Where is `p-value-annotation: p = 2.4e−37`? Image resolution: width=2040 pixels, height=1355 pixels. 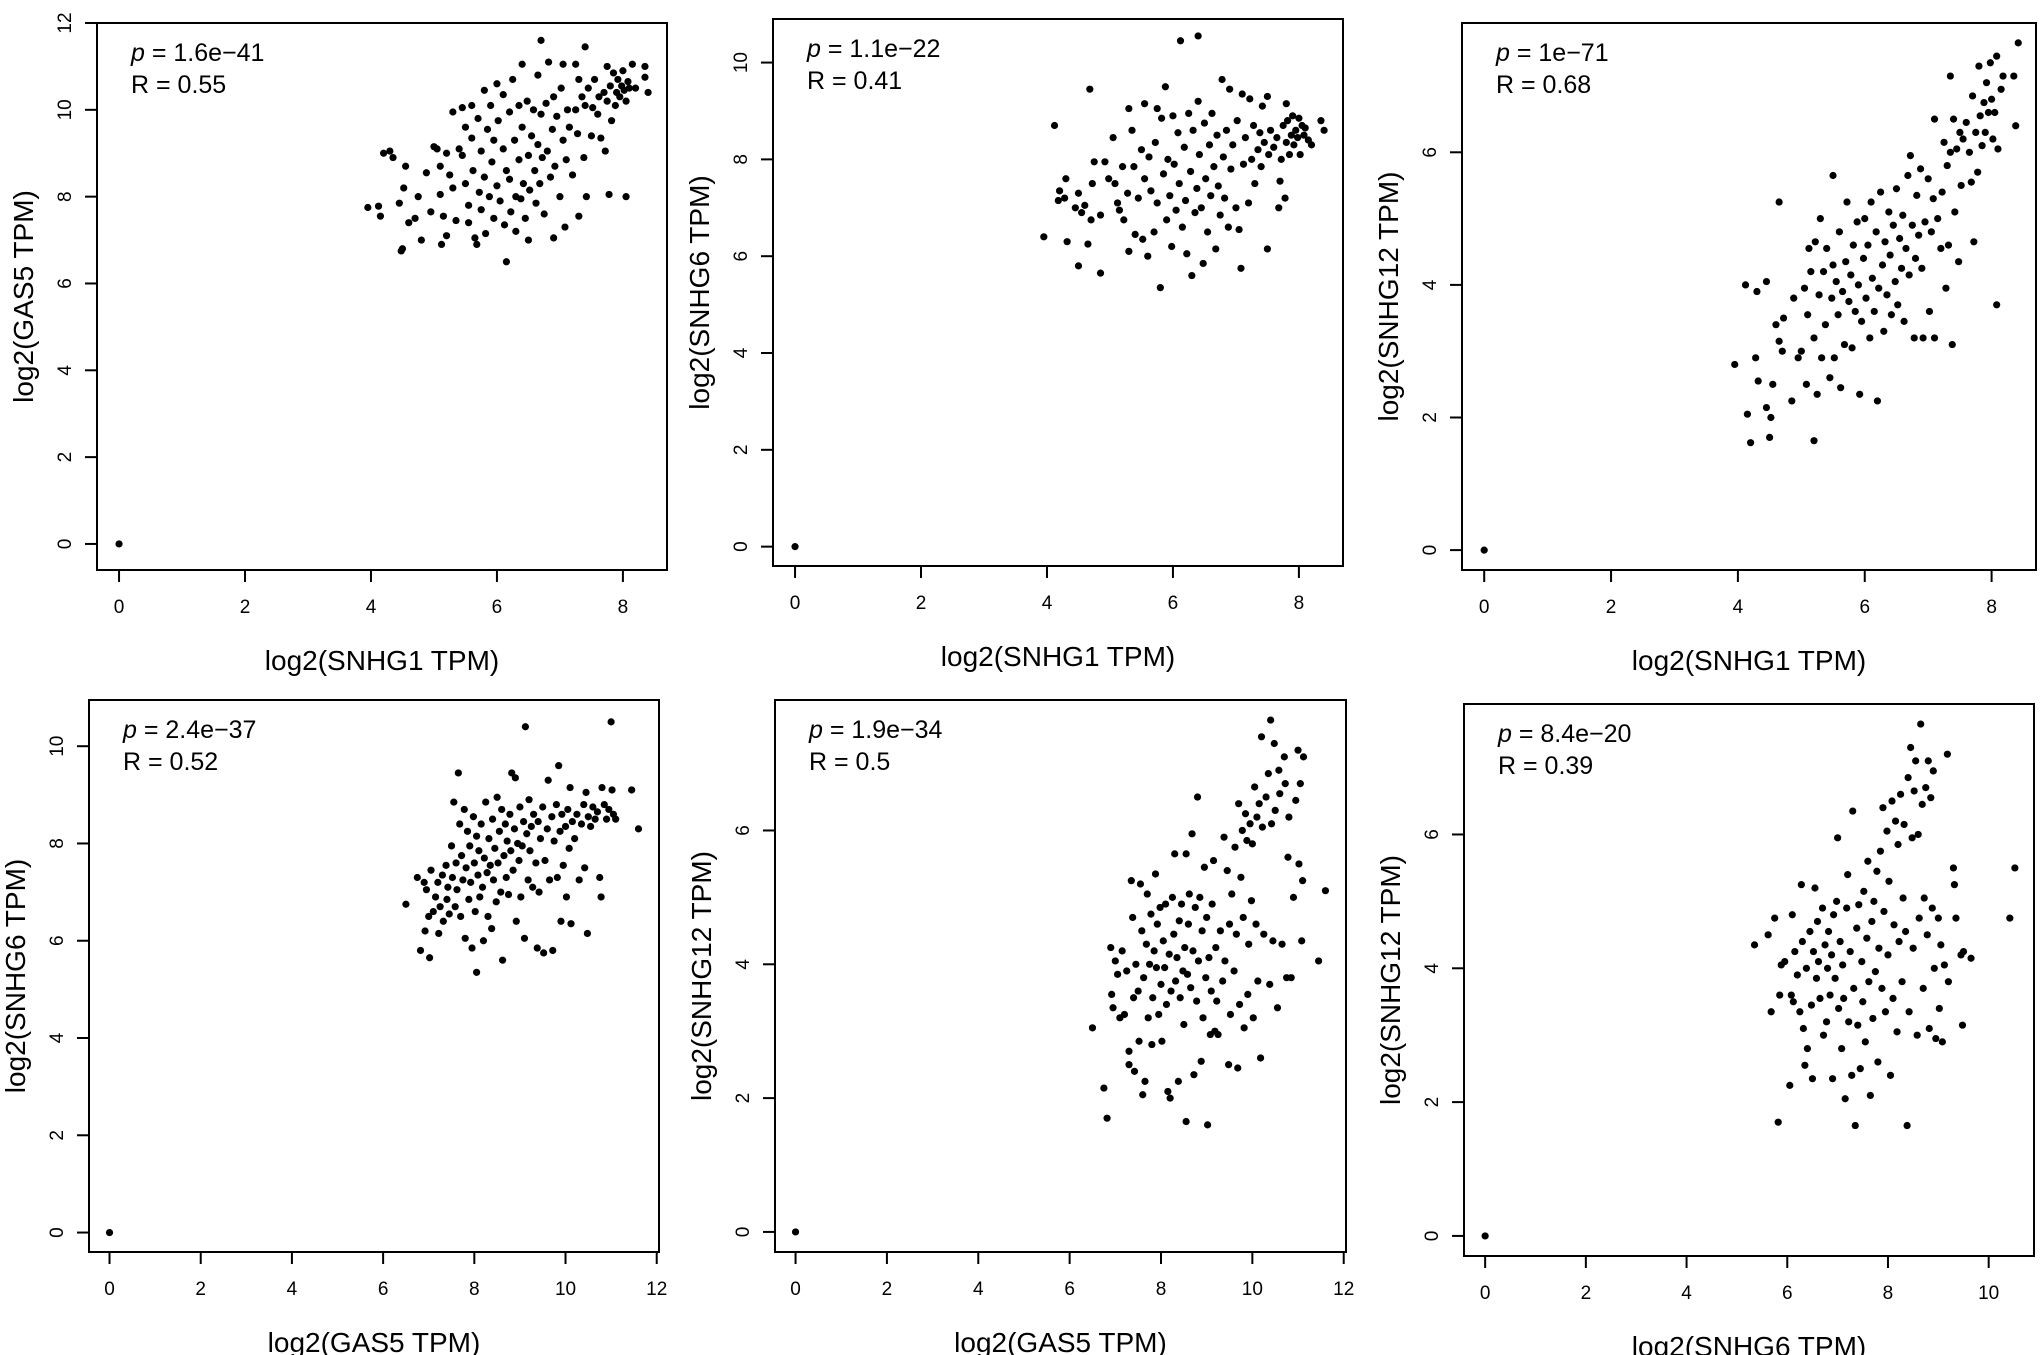
p-value-annotation: p = 2.4e−37 is located at coordinates (189, 730).